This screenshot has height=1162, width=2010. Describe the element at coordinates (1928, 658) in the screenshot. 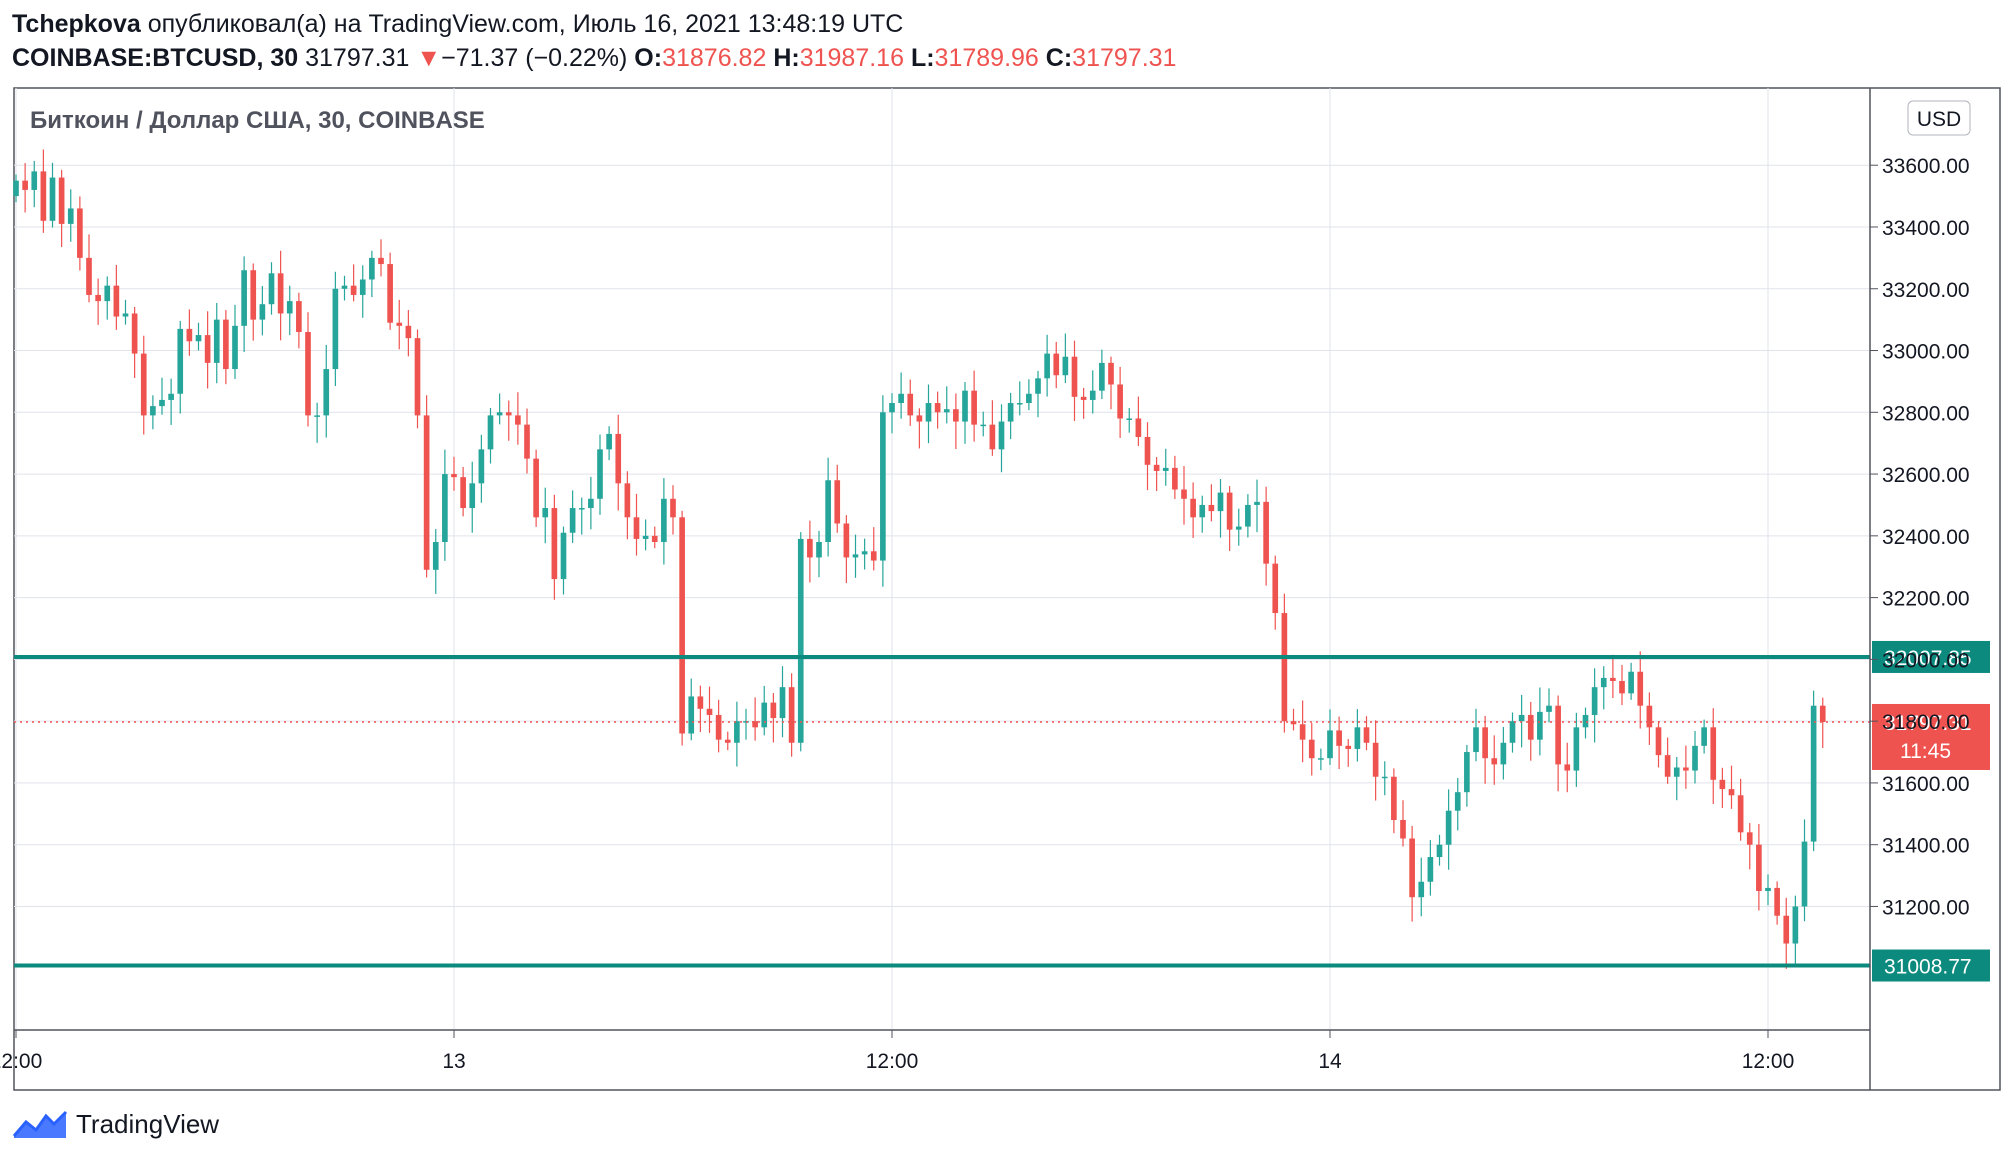

I see `level-price-label: 32007.85` at that location.